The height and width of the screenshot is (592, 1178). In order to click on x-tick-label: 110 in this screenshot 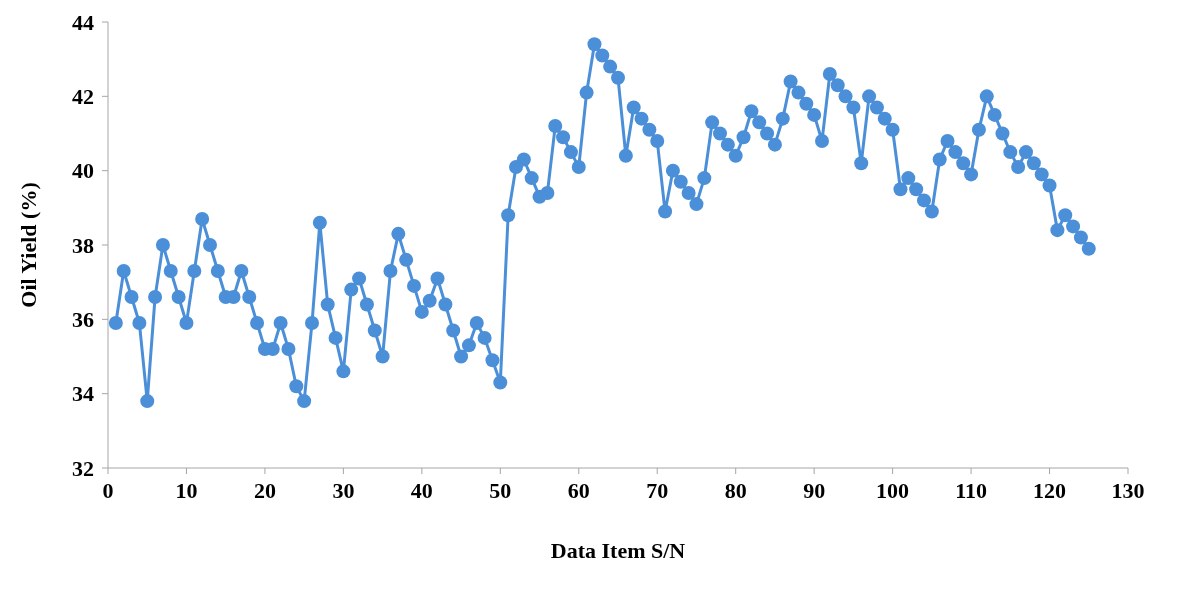, I will do `click(971, 490)`.